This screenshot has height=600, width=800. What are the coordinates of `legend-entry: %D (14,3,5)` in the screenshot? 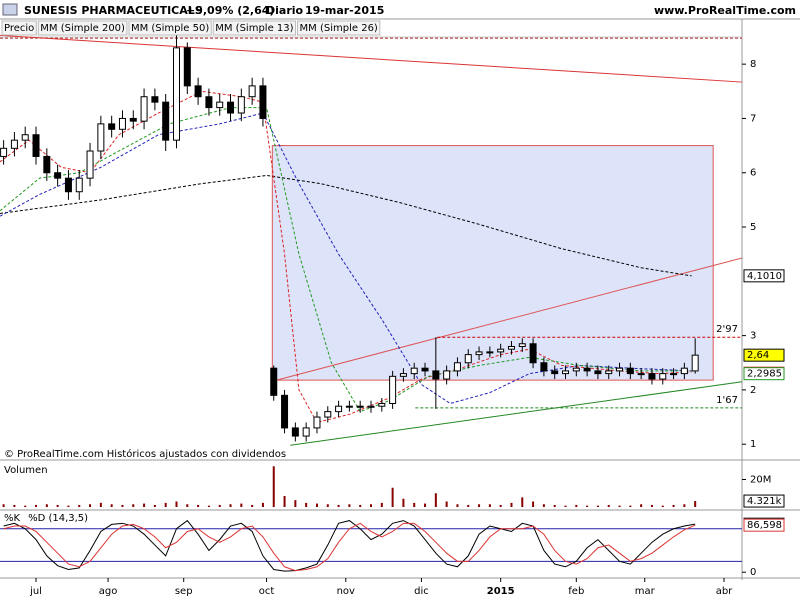 It's located at (58, 518).